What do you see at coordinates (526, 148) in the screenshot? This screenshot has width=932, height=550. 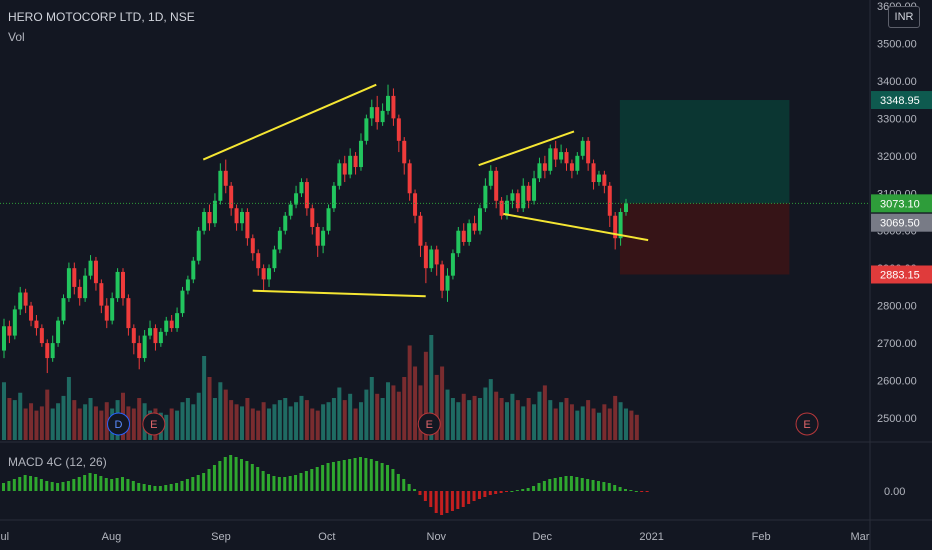 I see `trendline` at bounding box center [526, 148].